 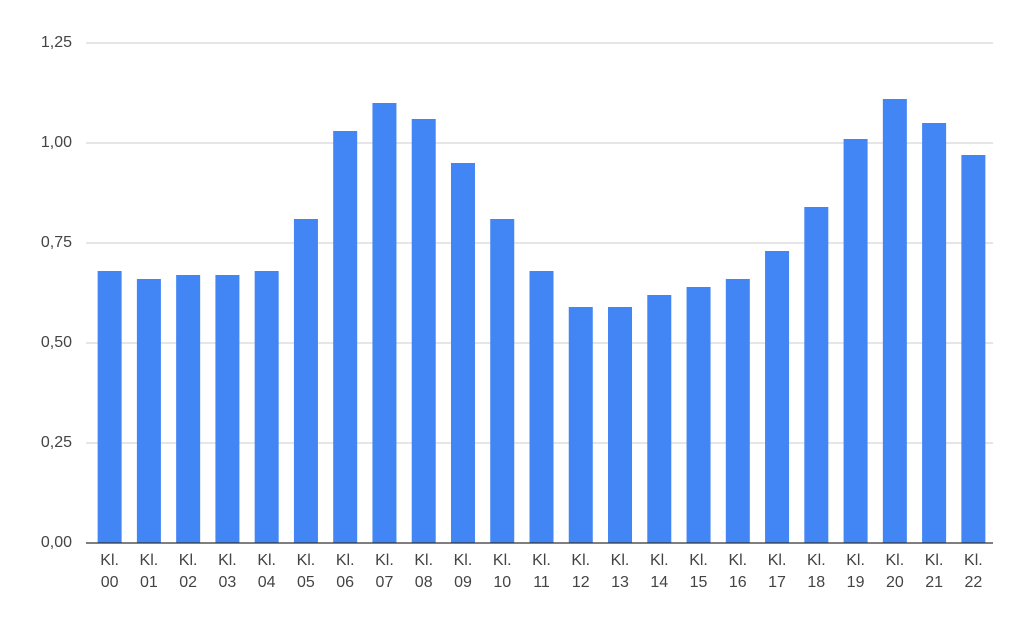 What do you see at coordinates (738, 571) in the screenshot?
I see `x-tick-label: Kl. 16` at bounding box center [738, 571].